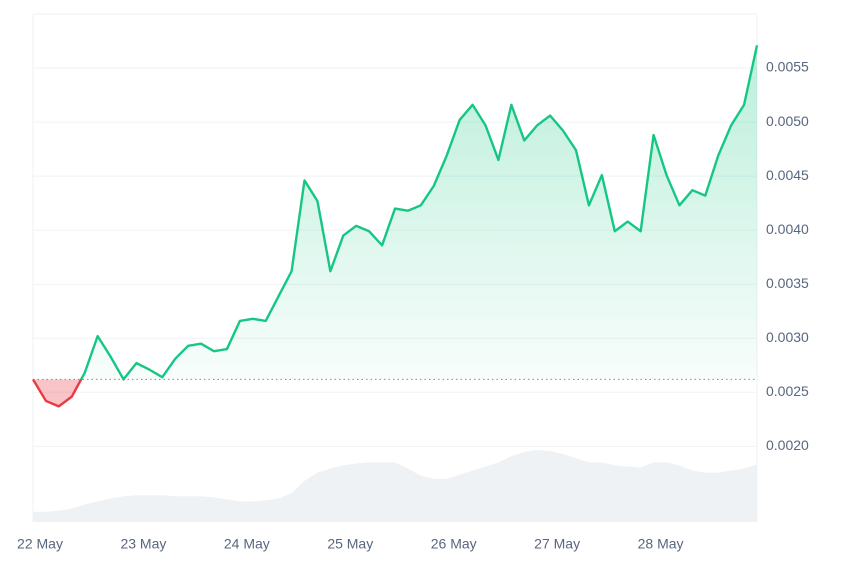 The height and width of the screenshot is (567, 850). Describe the element at coordinates (661, 544) in the screenshot. I see `x-tick-label: 28 May` at that location.